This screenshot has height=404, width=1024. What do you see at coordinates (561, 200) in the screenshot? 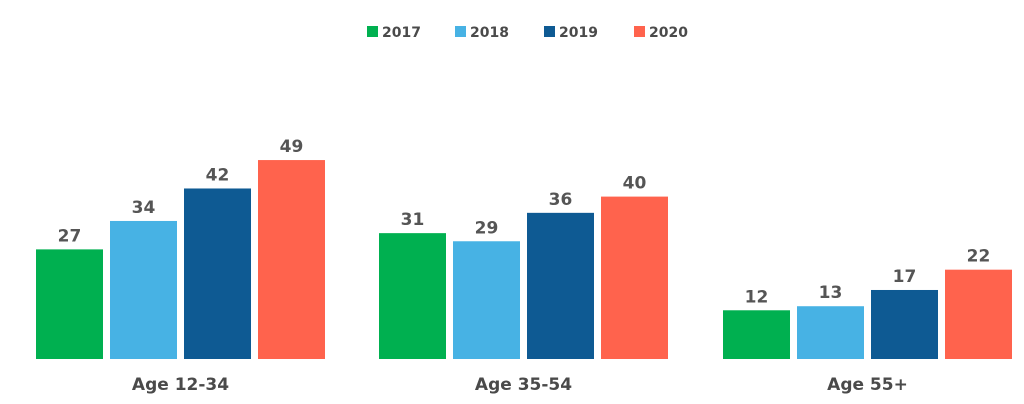
I see `data-label: 36` at bounding box center [561, 200].